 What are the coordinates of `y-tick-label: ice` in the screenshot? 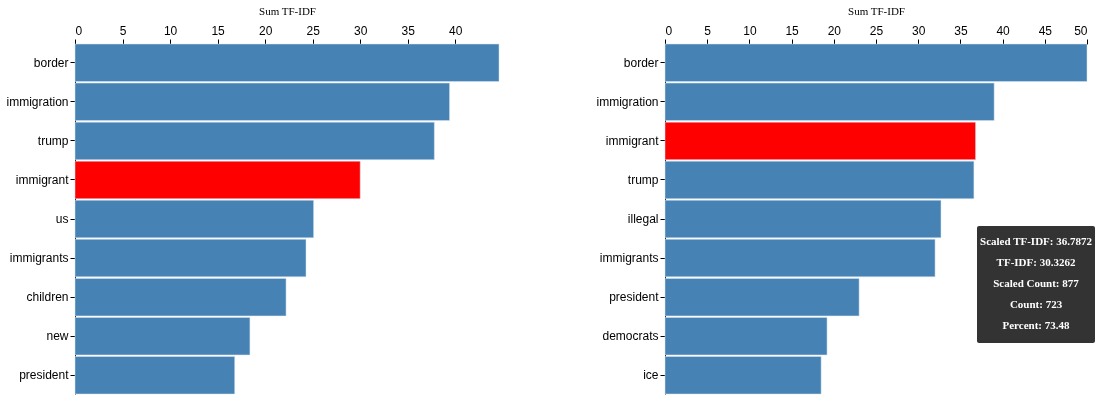 It's located at (651, 375).